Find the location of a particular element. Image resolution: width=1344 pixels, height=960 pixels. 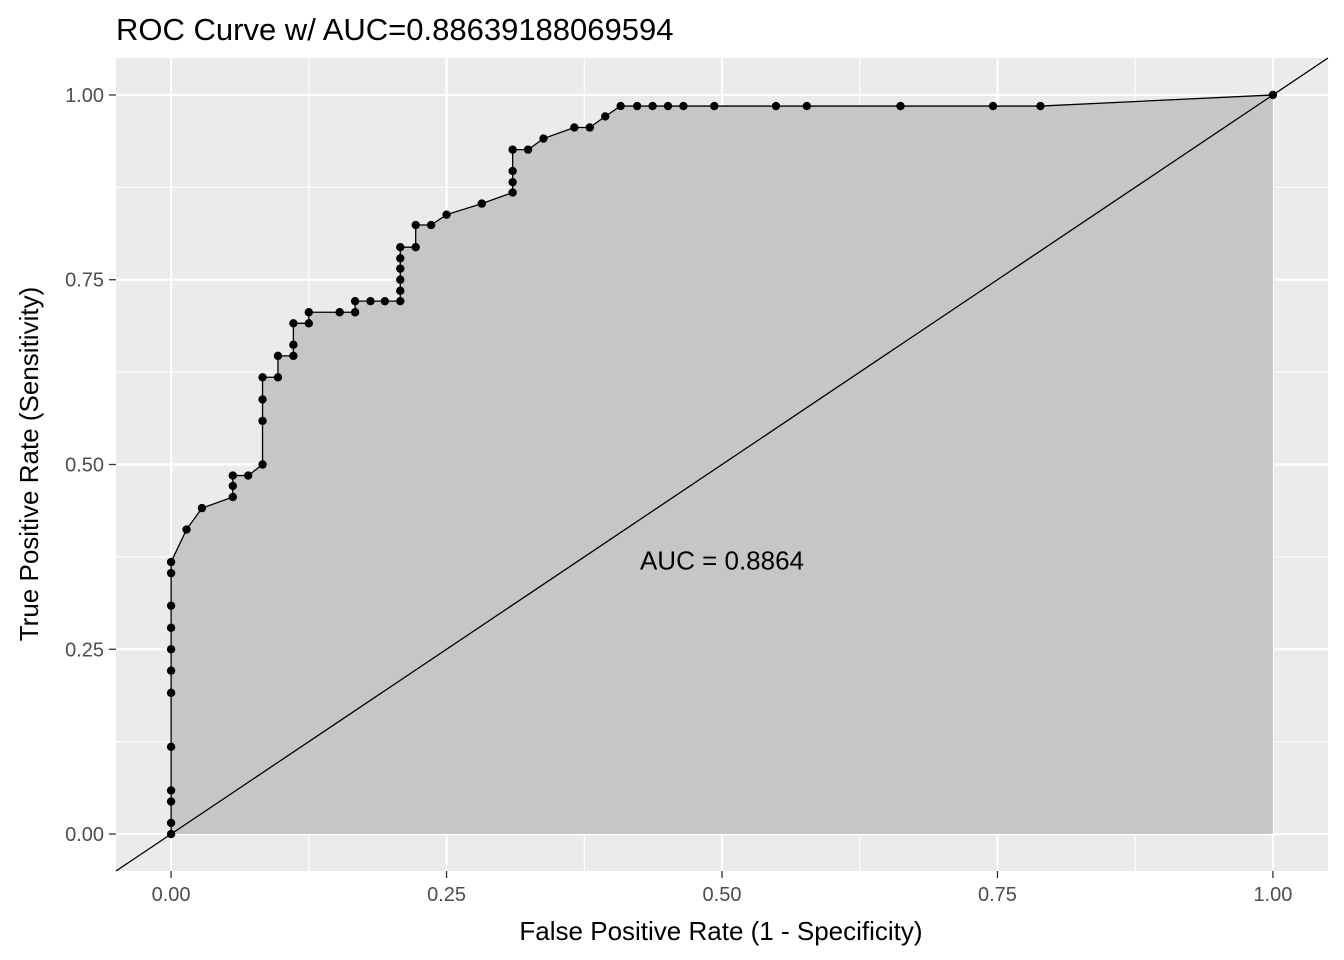

y-tick-label: 0.50 is located at coordinates (84, 466).